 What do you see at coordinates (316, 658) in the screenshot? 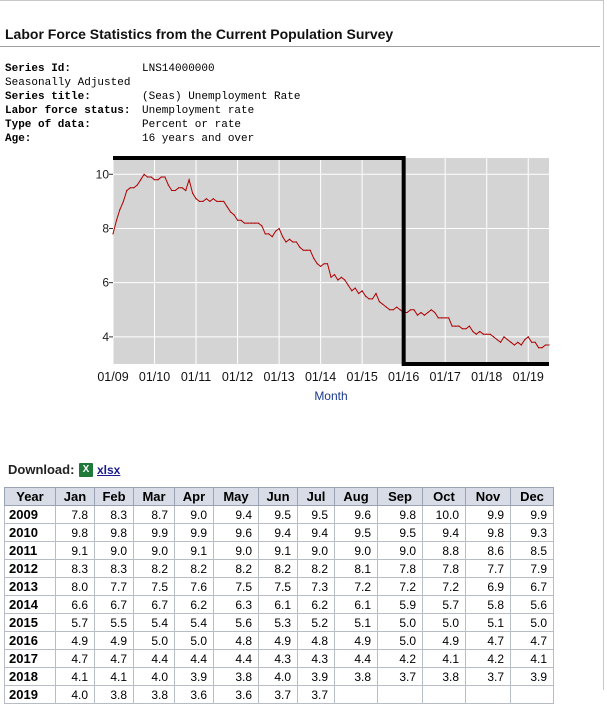
I see `value-cell: 4.3` at bounding box center [316, 658].